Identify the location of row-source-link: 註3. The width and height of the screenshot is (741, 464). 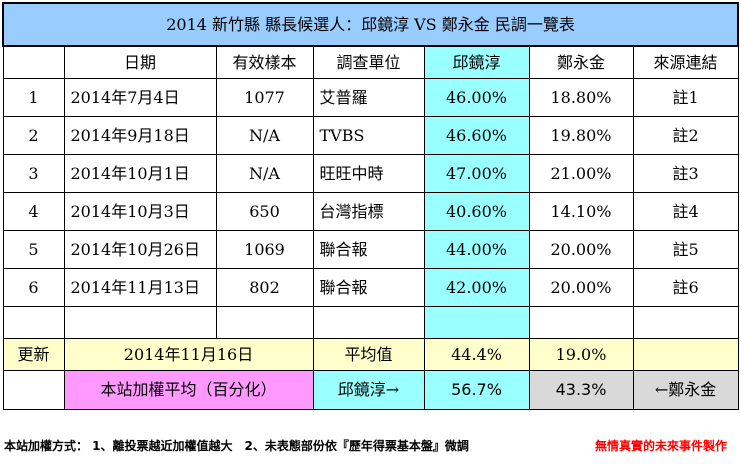
(685, 173).